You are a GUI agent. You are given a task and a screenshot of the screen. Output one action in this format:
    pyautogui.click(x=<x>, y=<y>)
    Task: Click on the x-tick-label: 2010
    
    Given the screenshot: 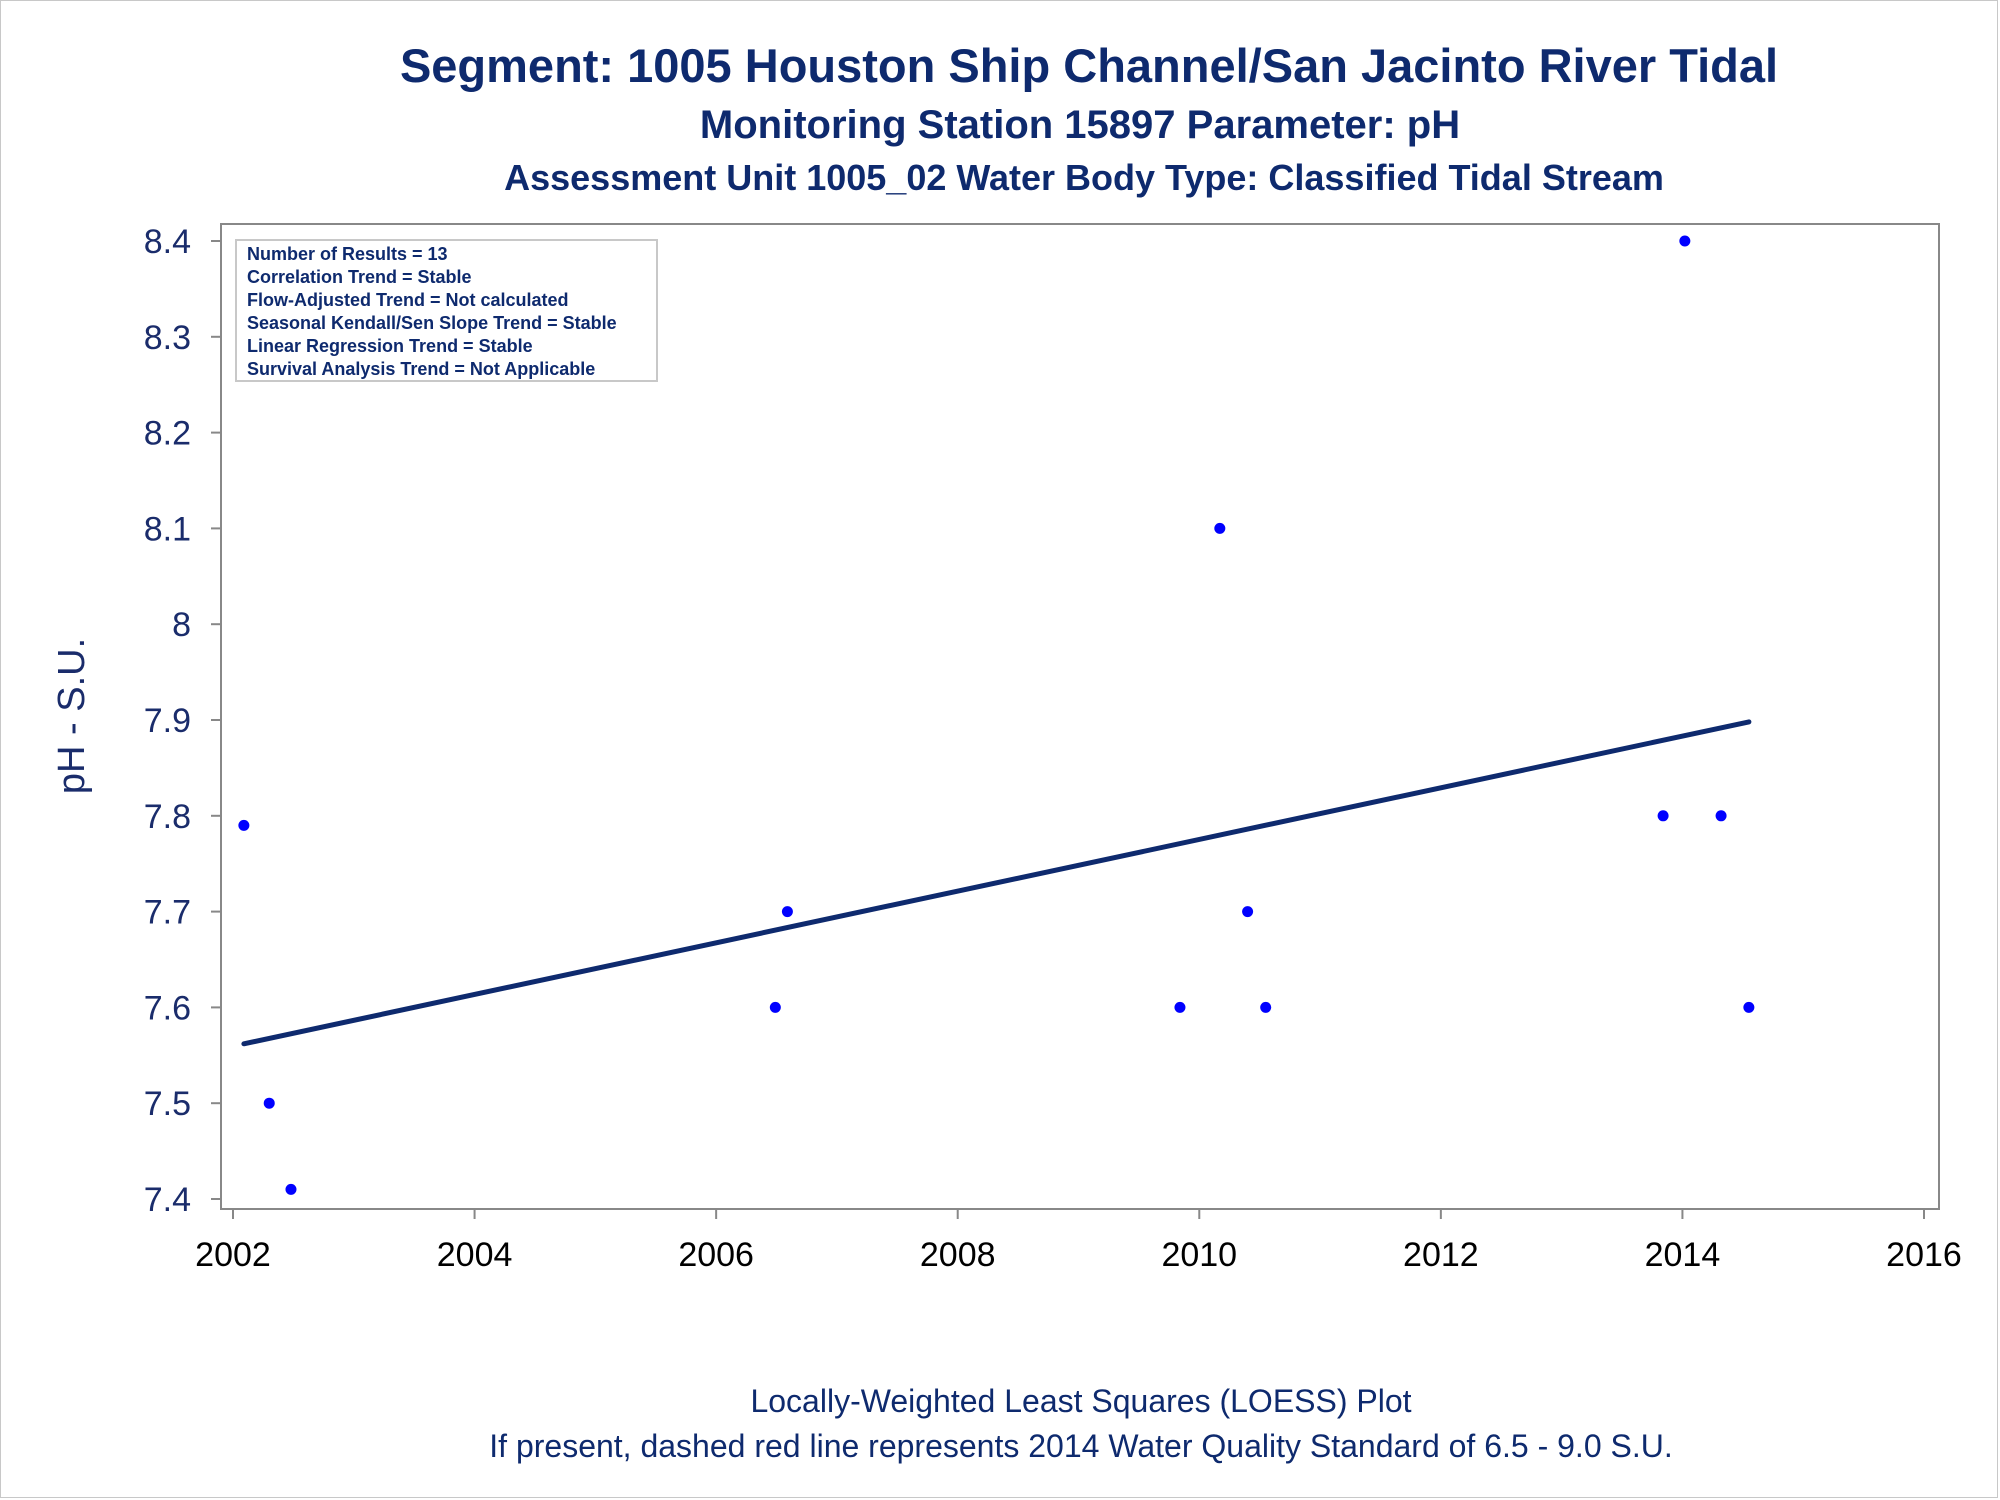 What is the action you would take?
    pyautogui.click(x=1199, y=1255)
    